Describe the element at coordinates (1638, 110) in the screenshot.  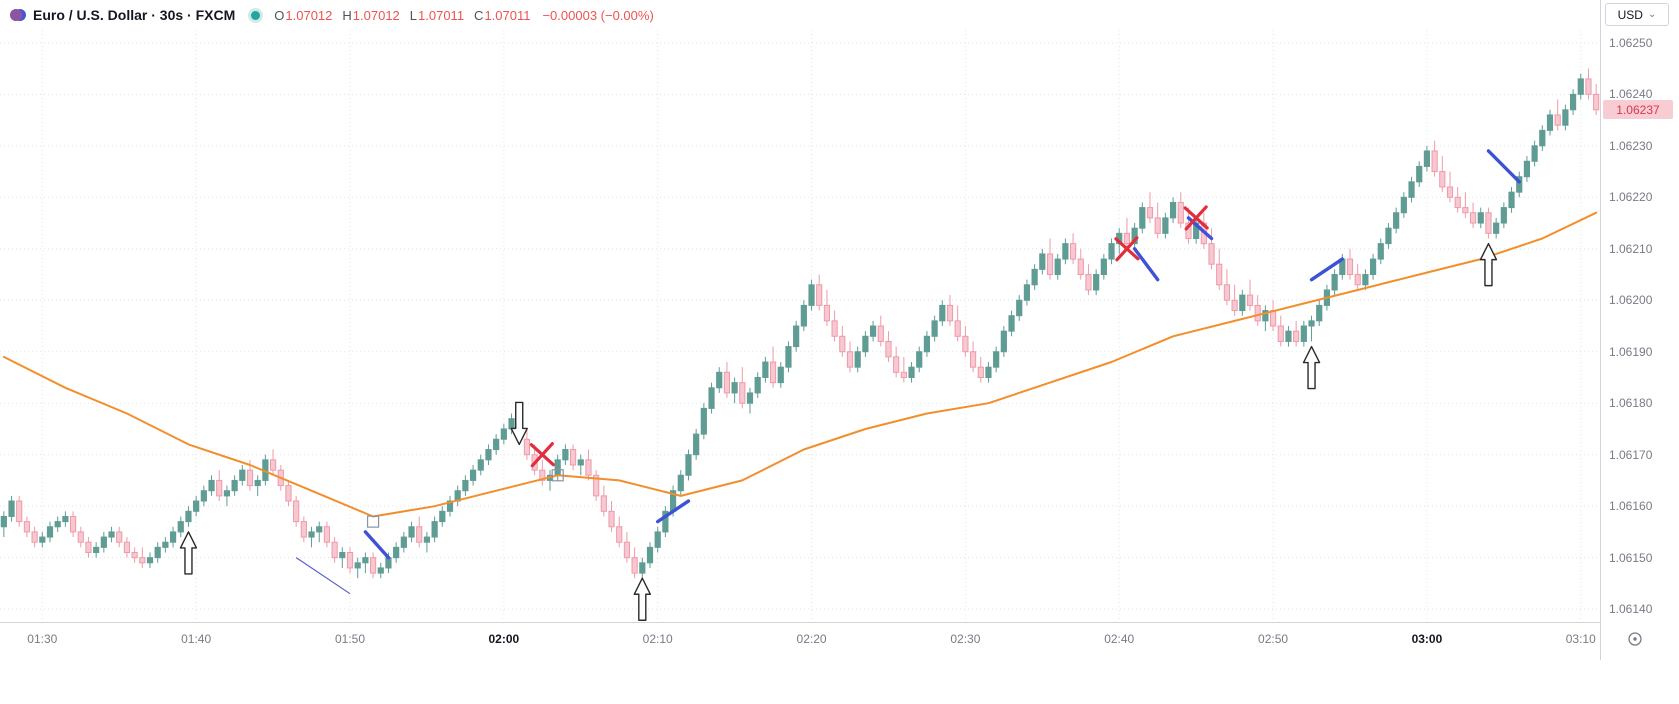
I see `last-price-badge: 1.06237` at that location.